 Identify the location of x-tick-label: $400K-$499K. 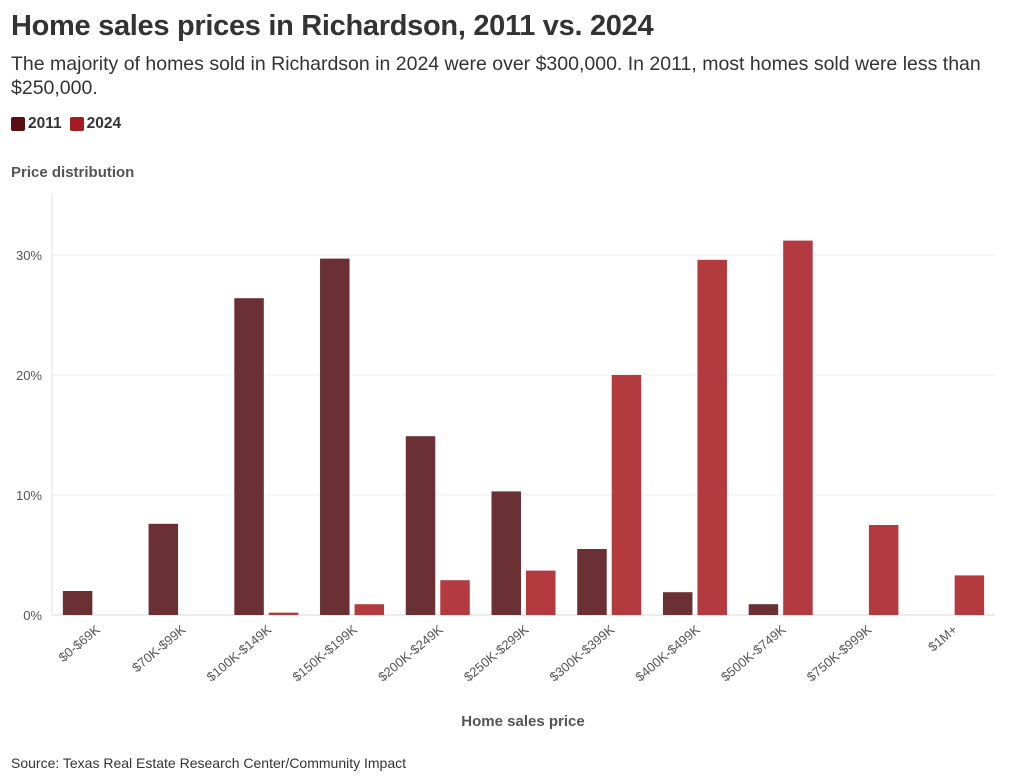
(667, 653).